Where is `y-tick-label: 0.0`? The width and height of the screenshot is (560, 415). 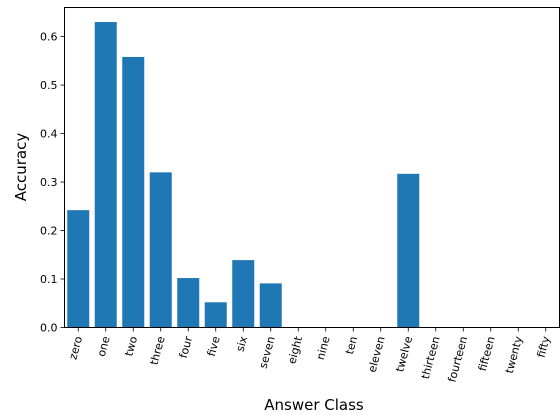 y-tick-label: 0.0 is located at coordinates (49, 328).